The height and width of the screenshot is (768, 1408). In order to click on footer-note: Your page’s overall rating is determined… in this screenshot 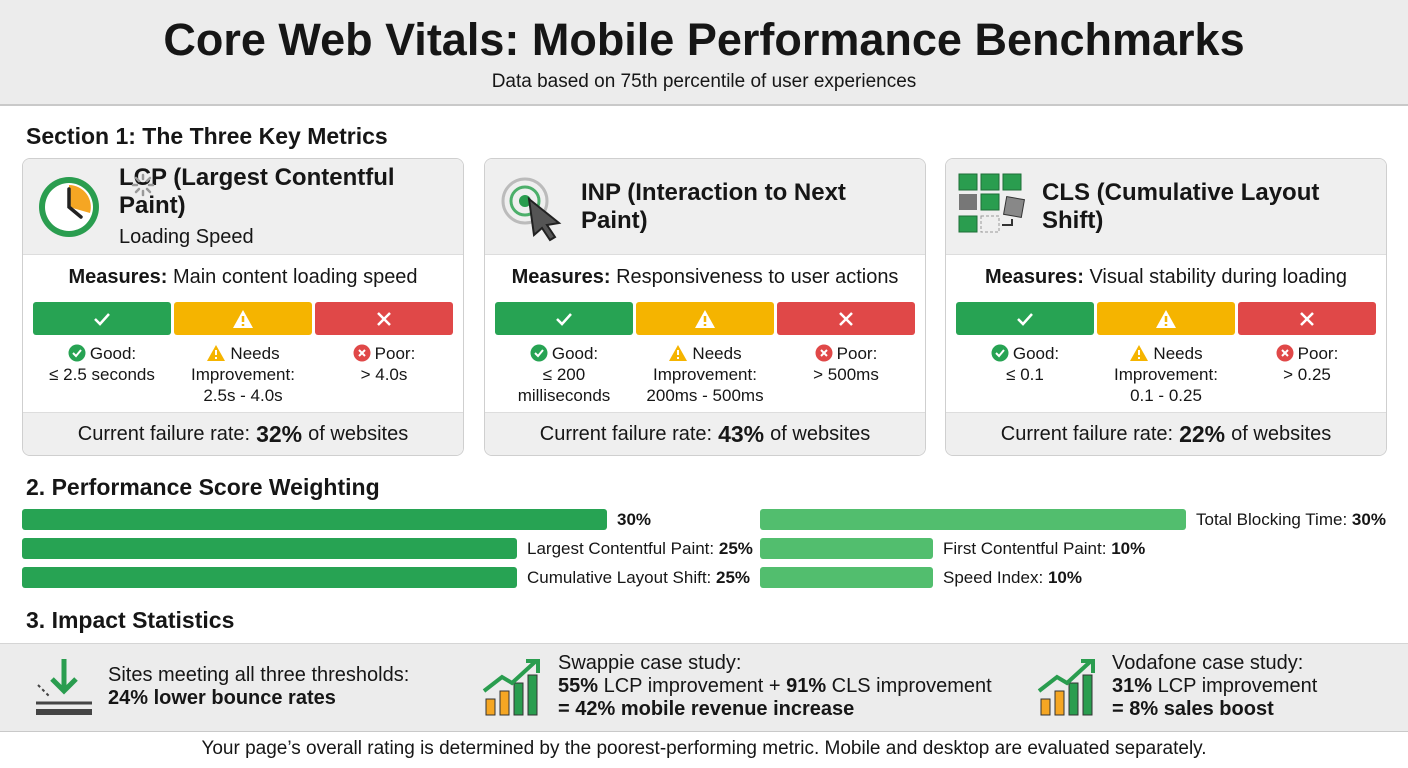, I will do `click(704, 748)`.